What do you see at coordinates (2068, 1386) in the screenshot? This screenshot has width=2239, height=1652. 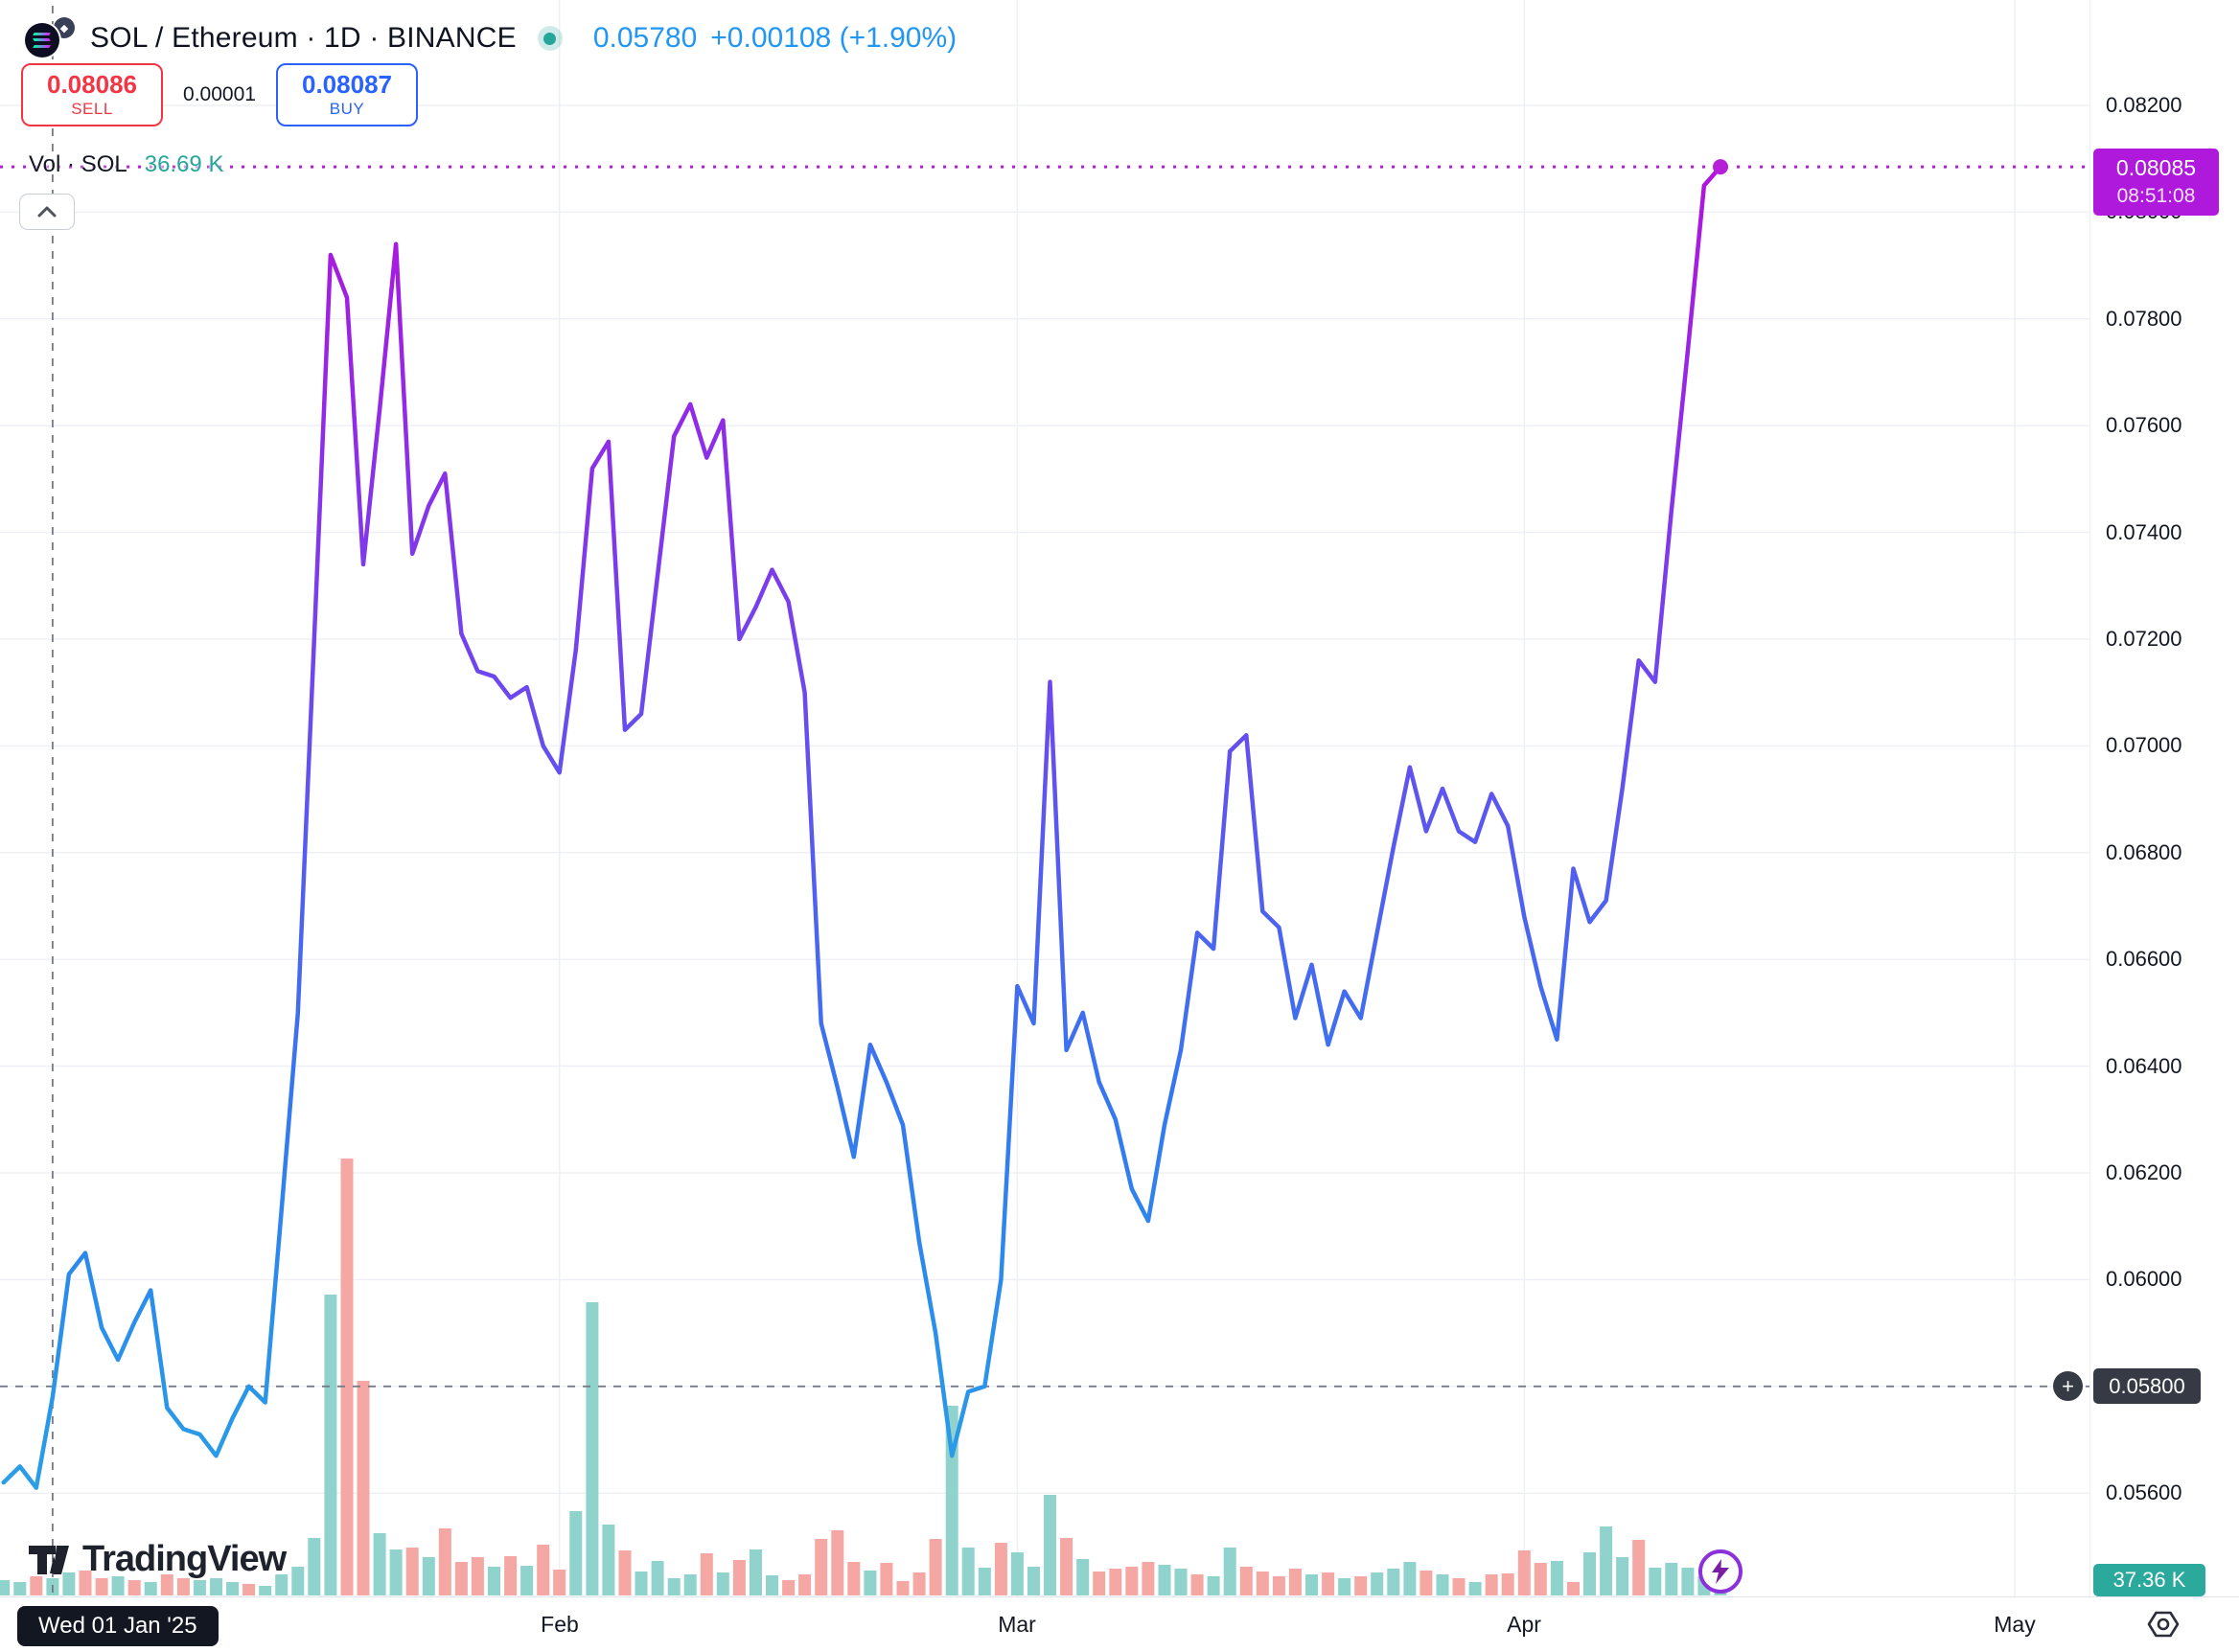 I see `plus-circle-icon: +` at bounding box center [2068, 1386].